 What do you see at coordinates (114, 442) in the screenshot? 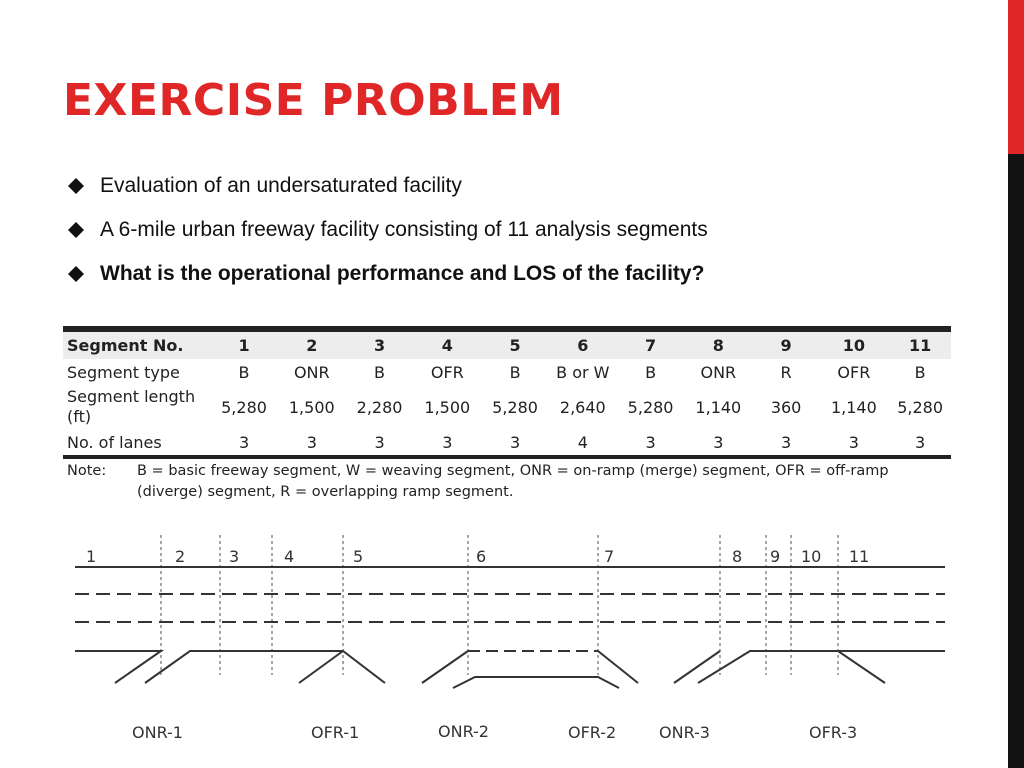
I see `row-label: No. of lanes` at bounding box center [114, 442].